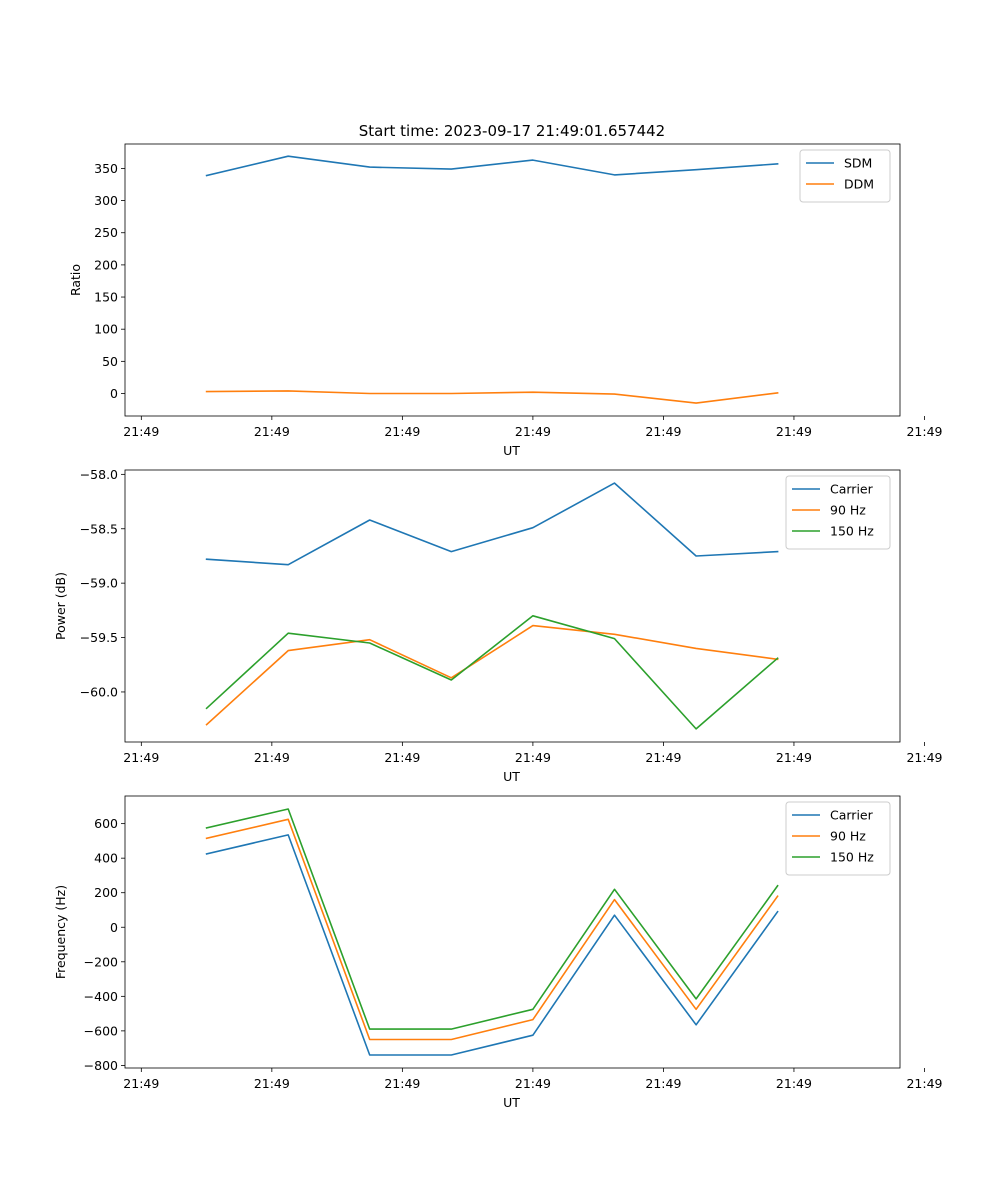 This screenshot has height=1200, width=1000. I want to click on y-axis-label: Frequency (Hz), so click(60, 932).